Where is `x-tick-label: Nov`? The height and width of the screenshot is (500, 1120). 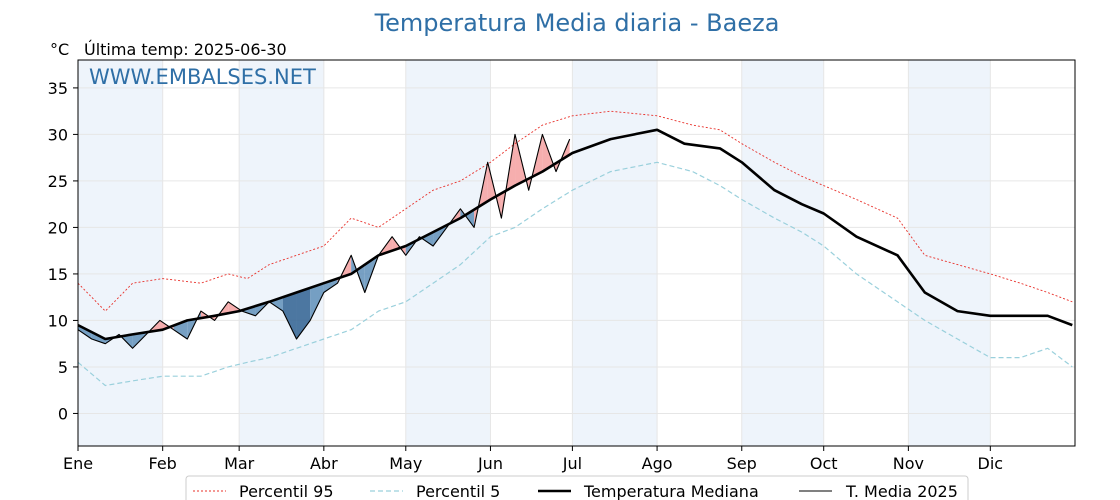
x-tick-label: Nov is located at coordinates (908, 463).